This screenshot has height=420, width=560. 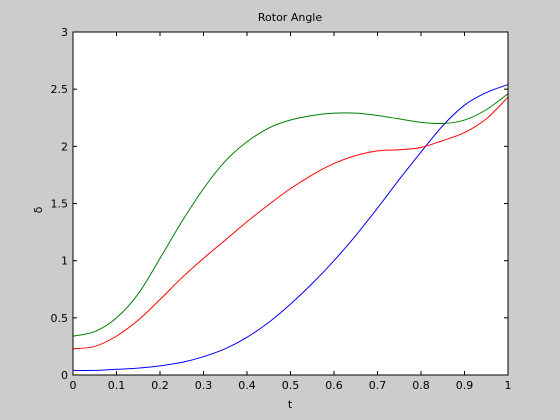 I want to click on x-tick-label: 0.2, so click(x=160, y=385).